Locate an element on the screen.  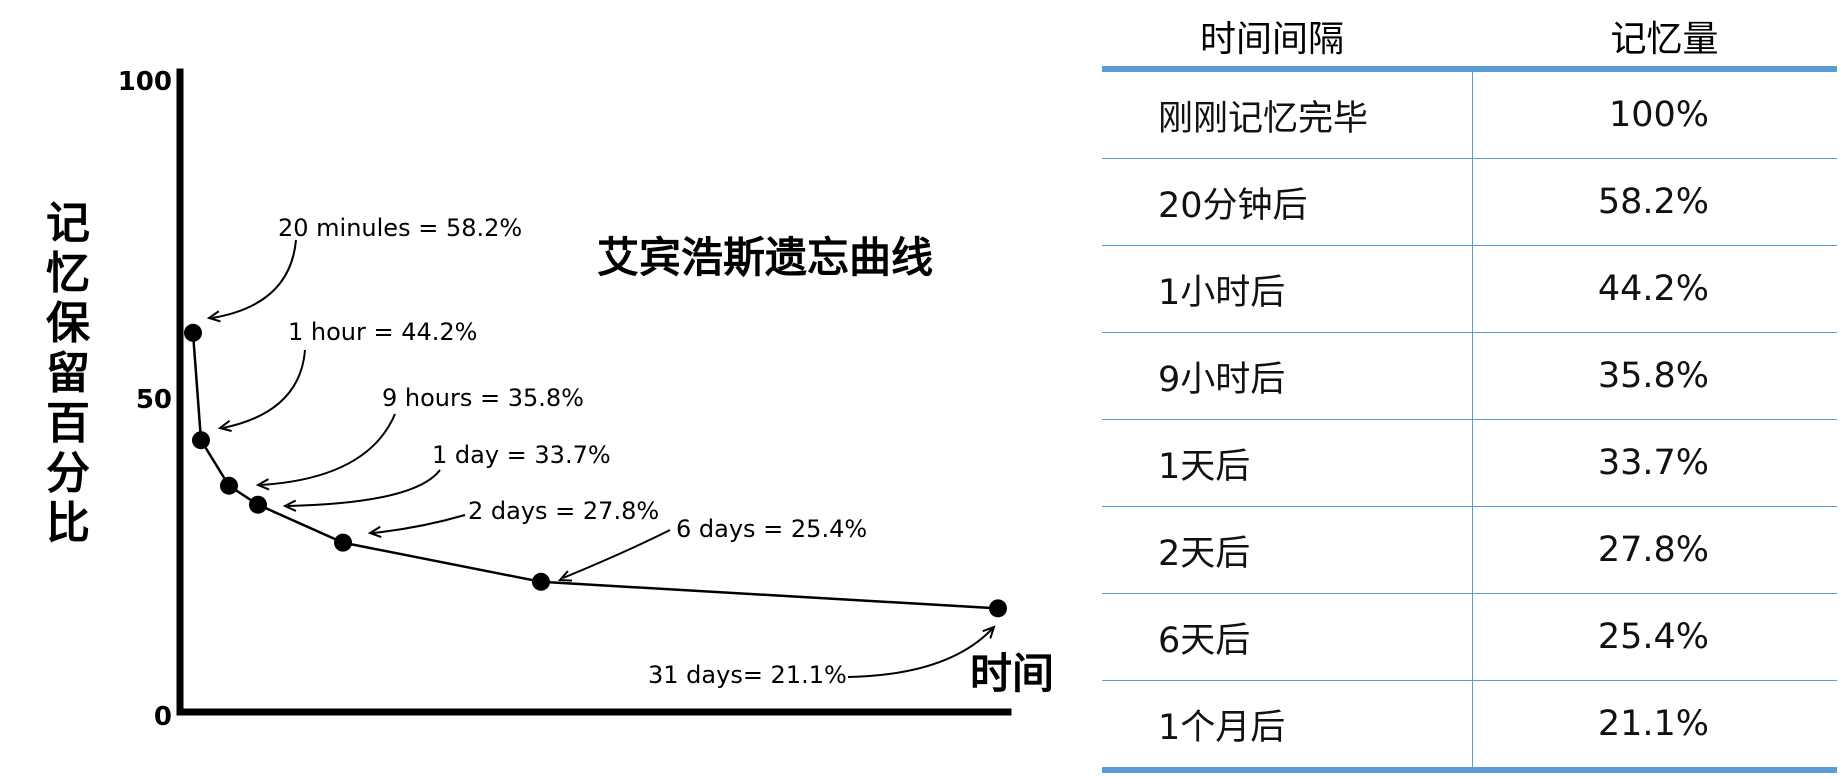
cell-amount: 44.2% is located at coordinates (1654, 289).